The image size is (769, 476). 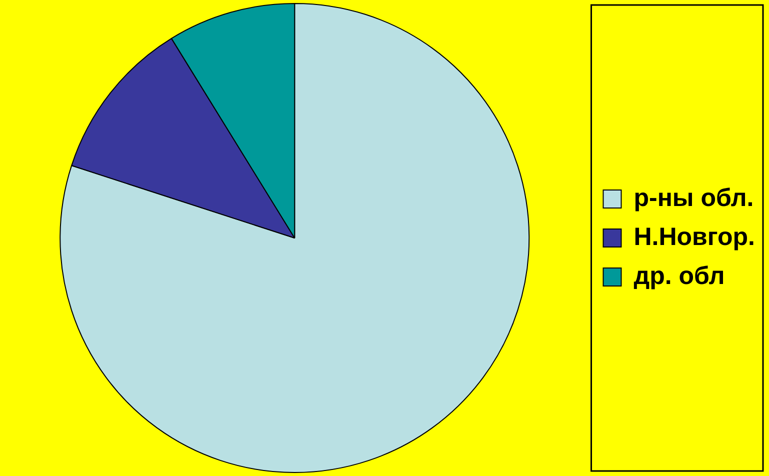 I want to click on legend-label: р-ны обл., so click(x=694, y=198).